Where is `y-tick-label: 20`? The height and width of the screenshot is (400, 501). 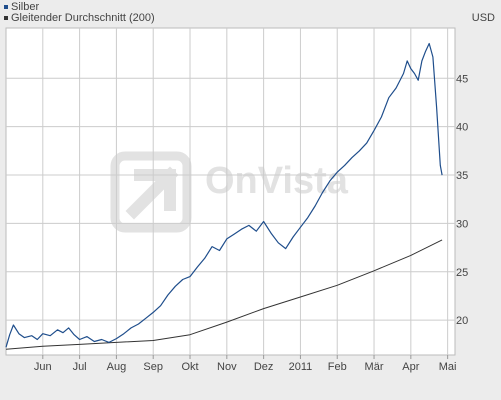
y-tick-label: 20 is located at coordinates (462, 321).